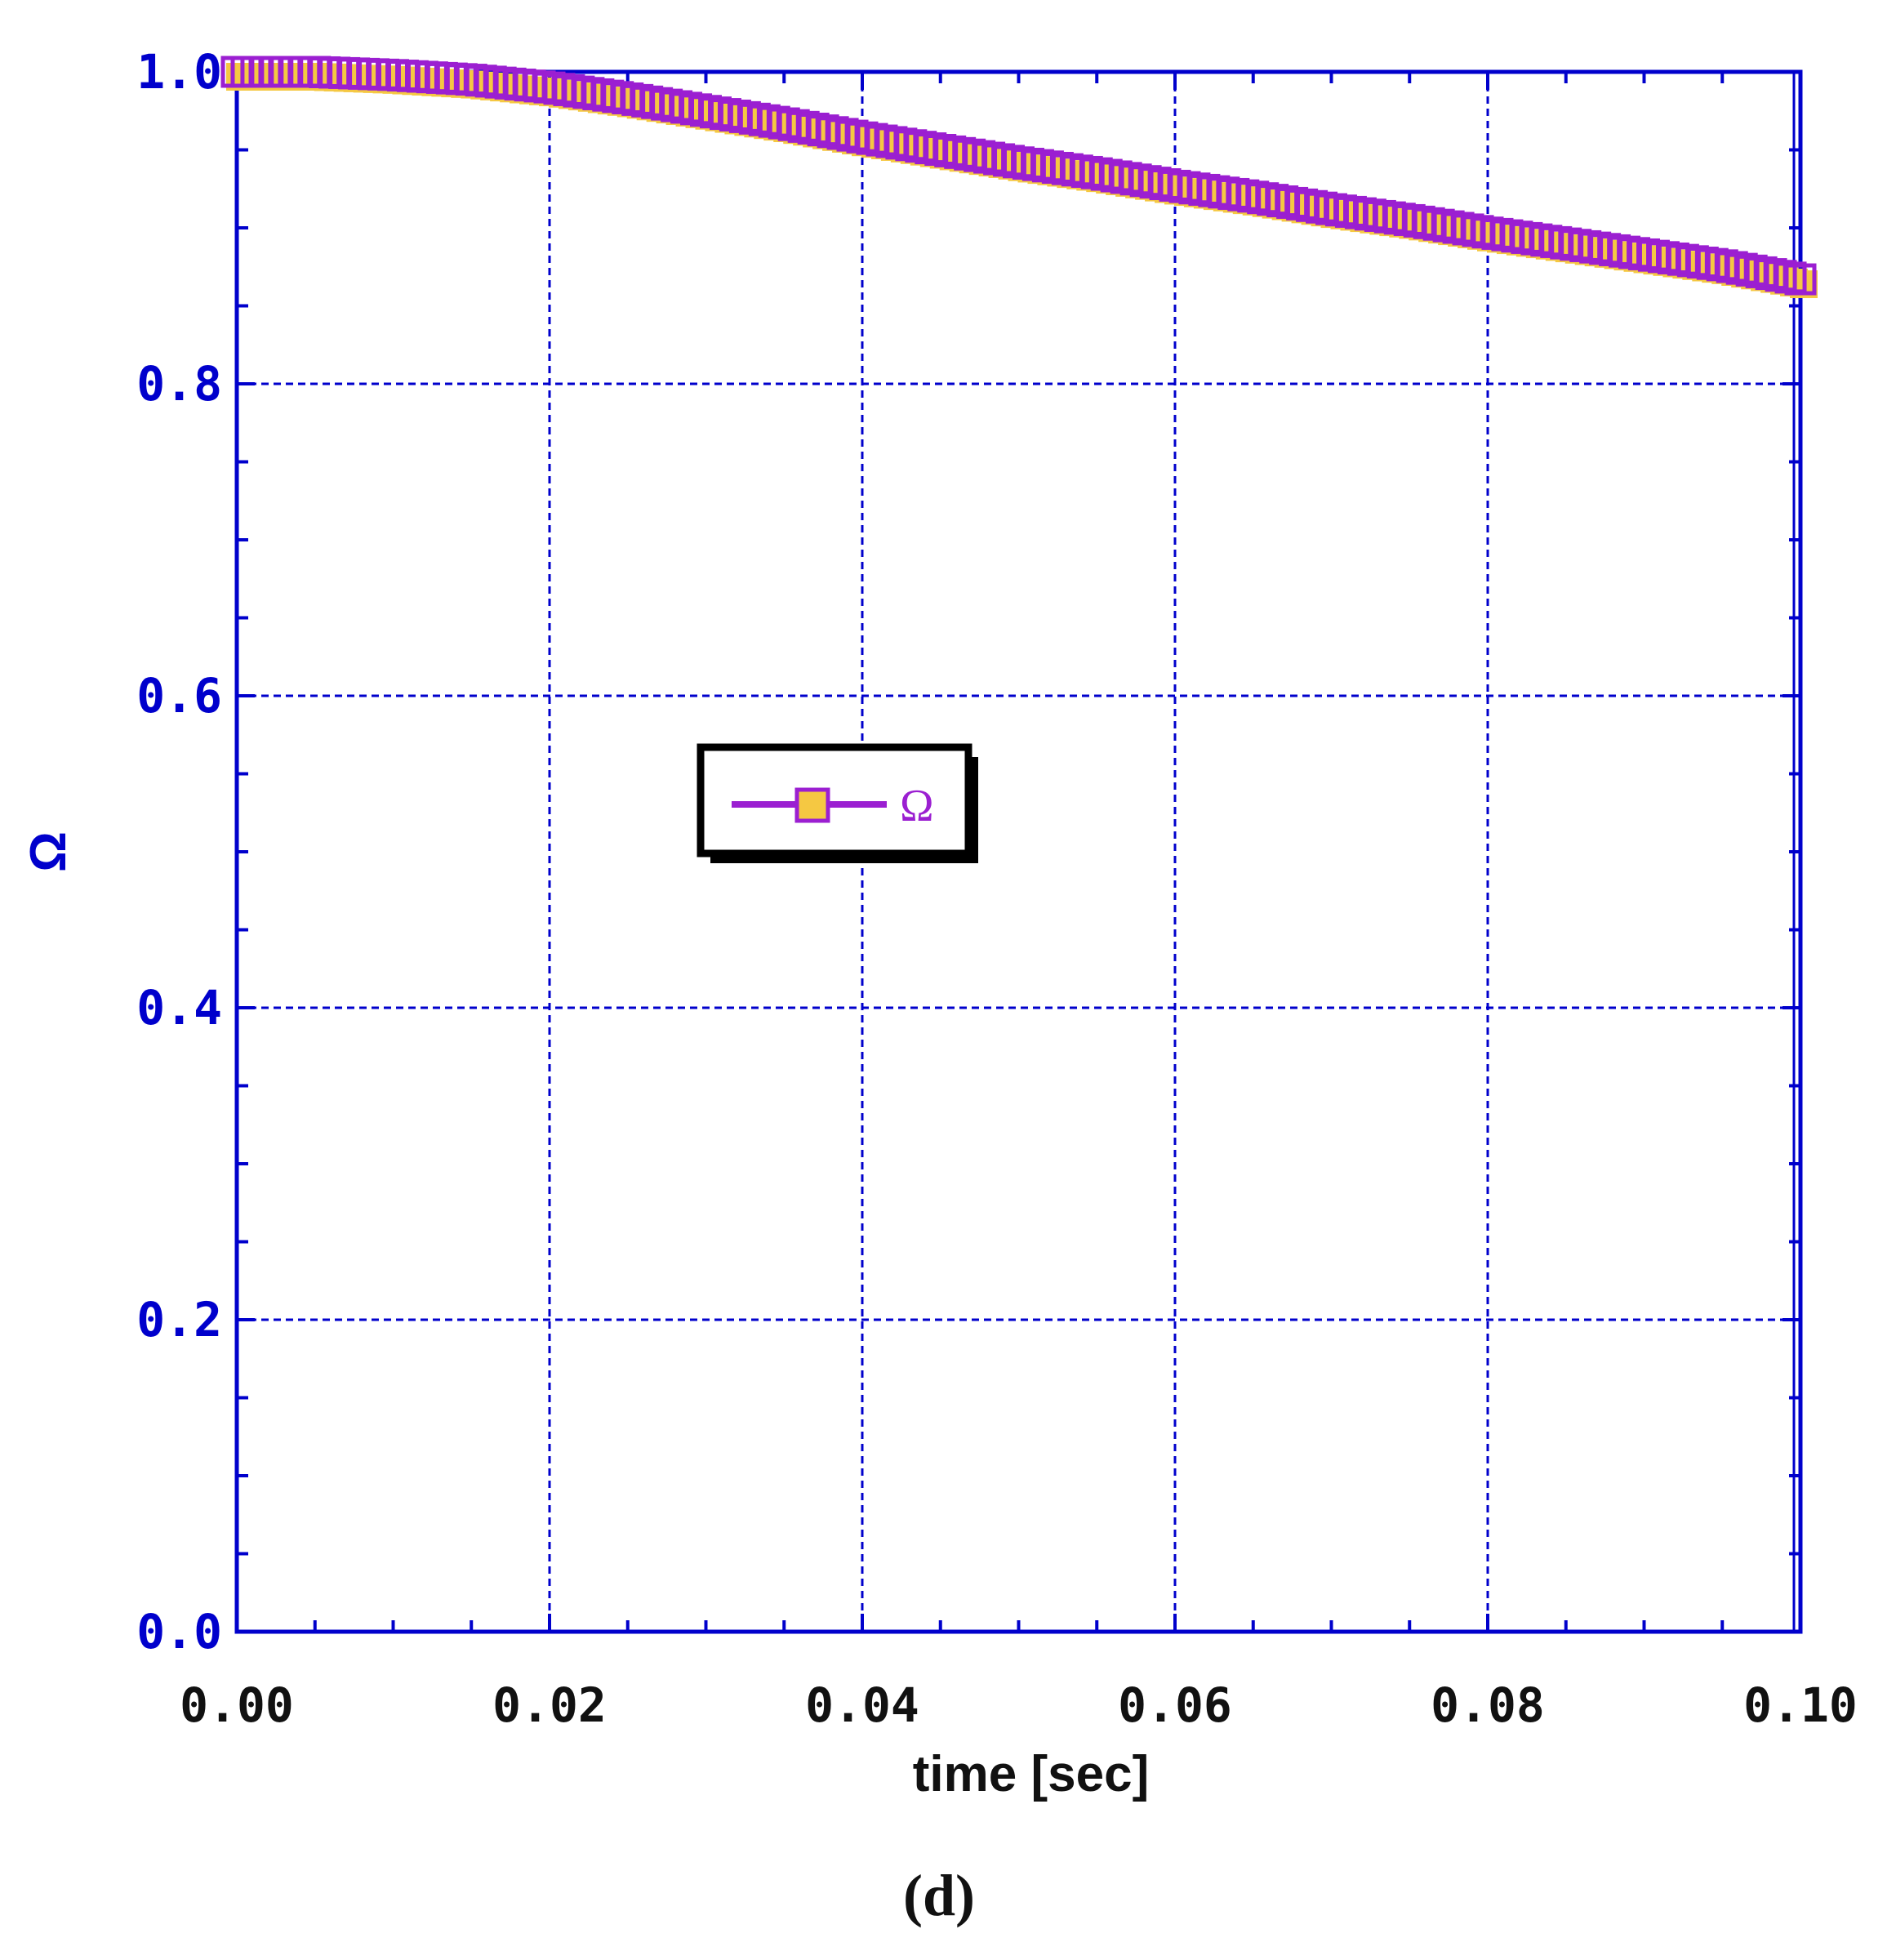  I want to click on y-tick-label: 0.6, so click(179, 696).